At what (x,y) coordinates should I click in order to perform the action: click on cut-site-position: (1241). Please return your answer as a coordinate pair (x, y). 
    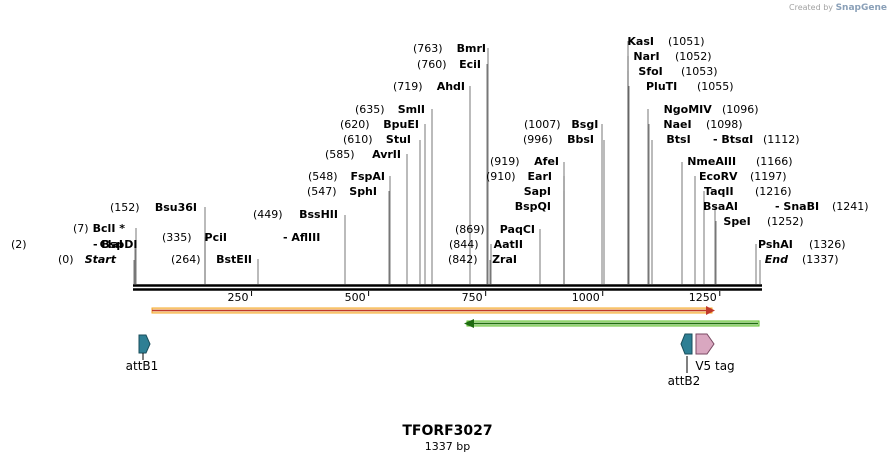
    Looking at the image, I should click on (850, 206).